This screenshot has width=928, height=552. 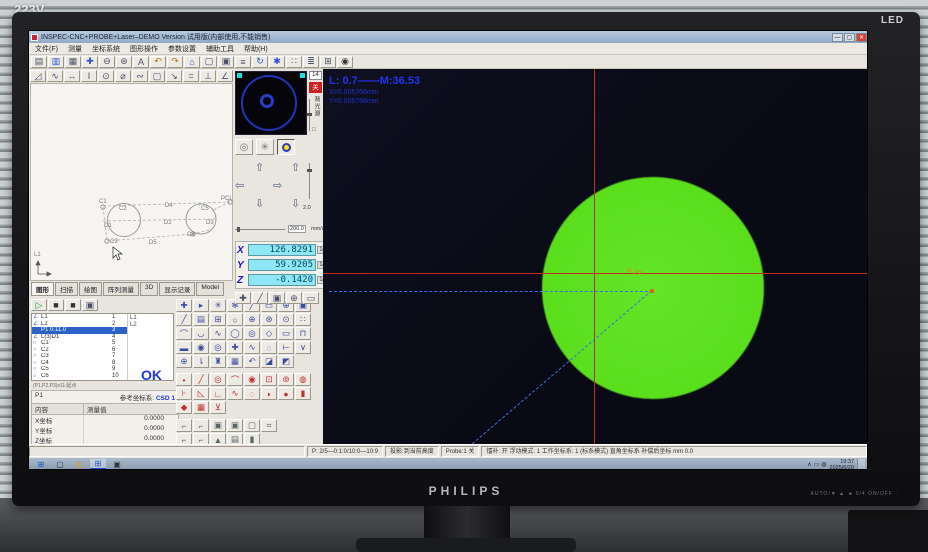 I want to click on measure-tool-icon: ⊥, so click(x=208, y=76).